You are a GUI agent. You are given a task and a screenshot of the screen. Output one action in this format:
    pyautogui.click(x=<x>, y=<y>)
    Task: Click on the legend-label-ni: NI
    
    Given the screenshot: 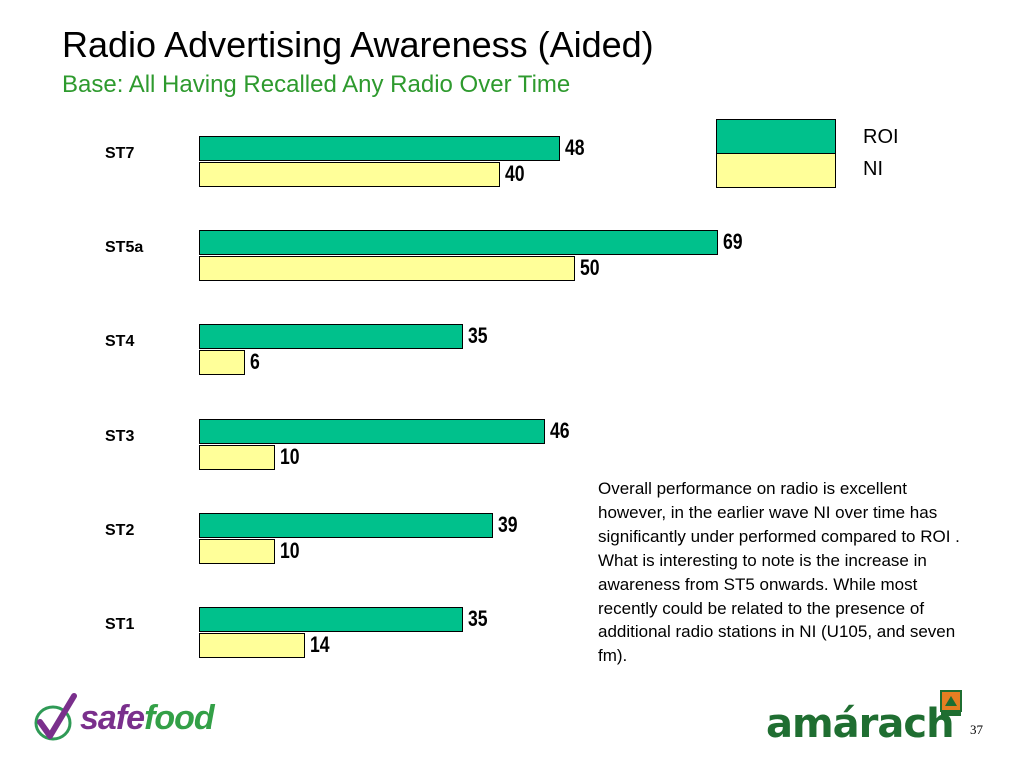 What is the action you would take?
    pyautogui.click(x=873, y=169)
    